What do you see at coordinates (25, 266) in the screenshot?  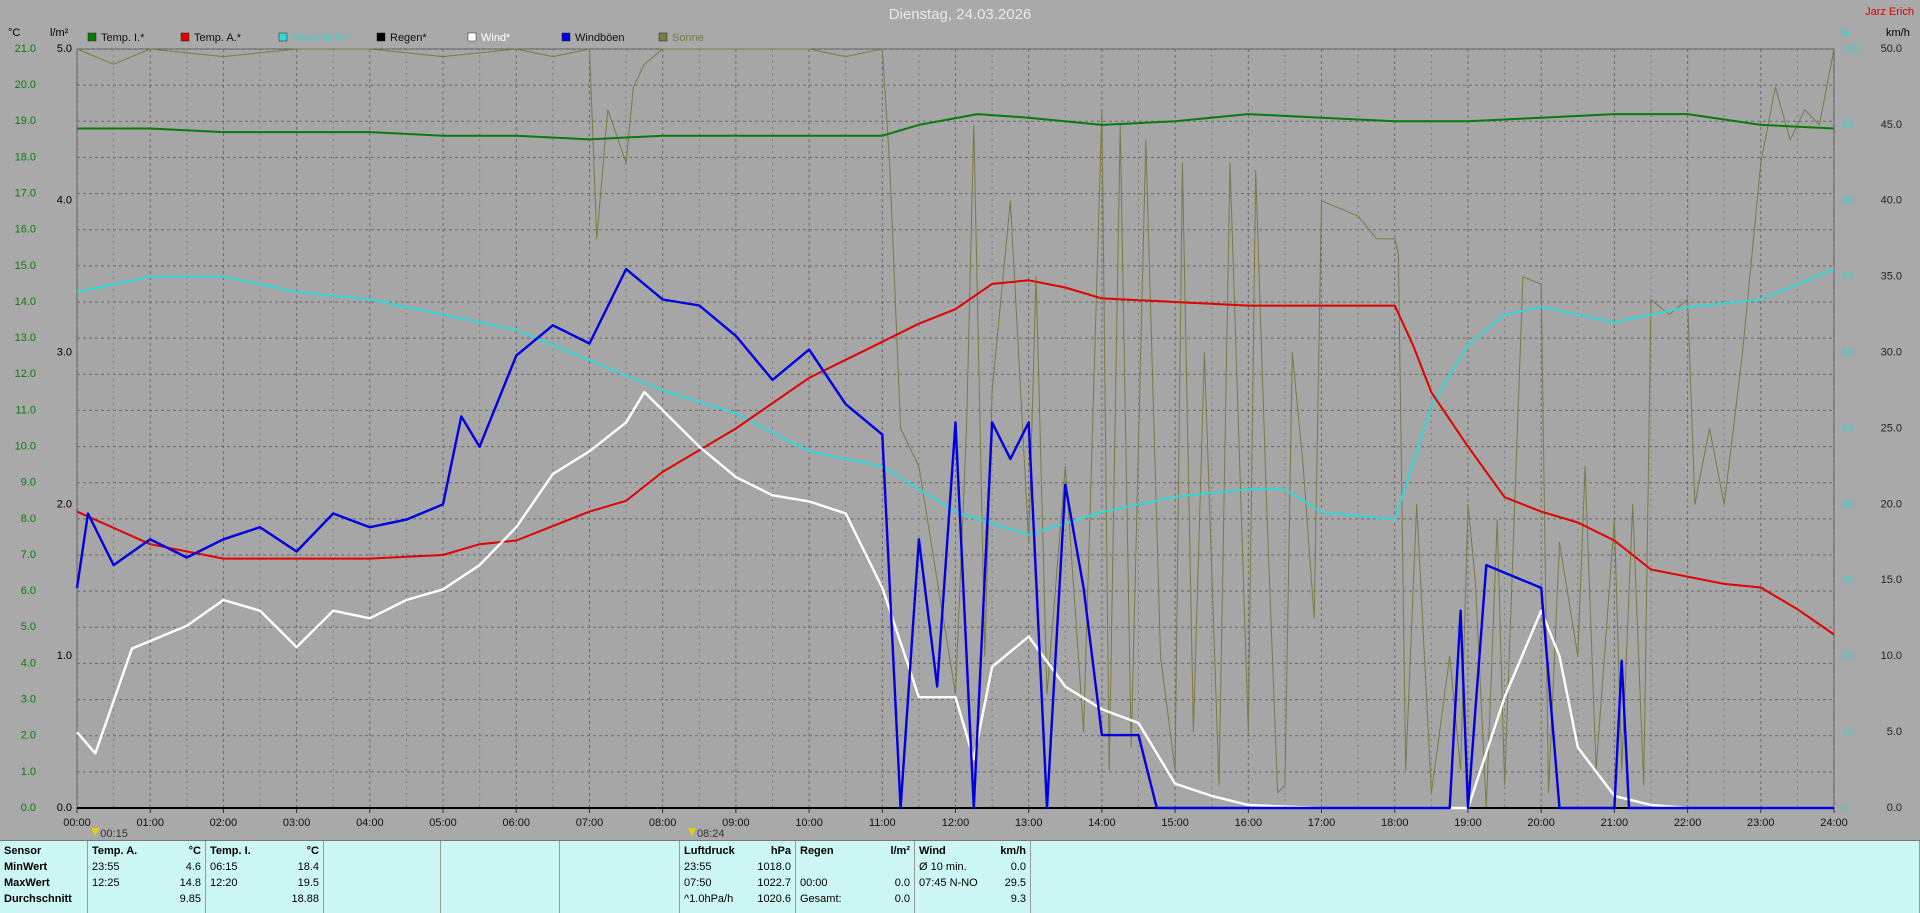 I see `yticks-label: 15.0` at bounding box center [25, 266].